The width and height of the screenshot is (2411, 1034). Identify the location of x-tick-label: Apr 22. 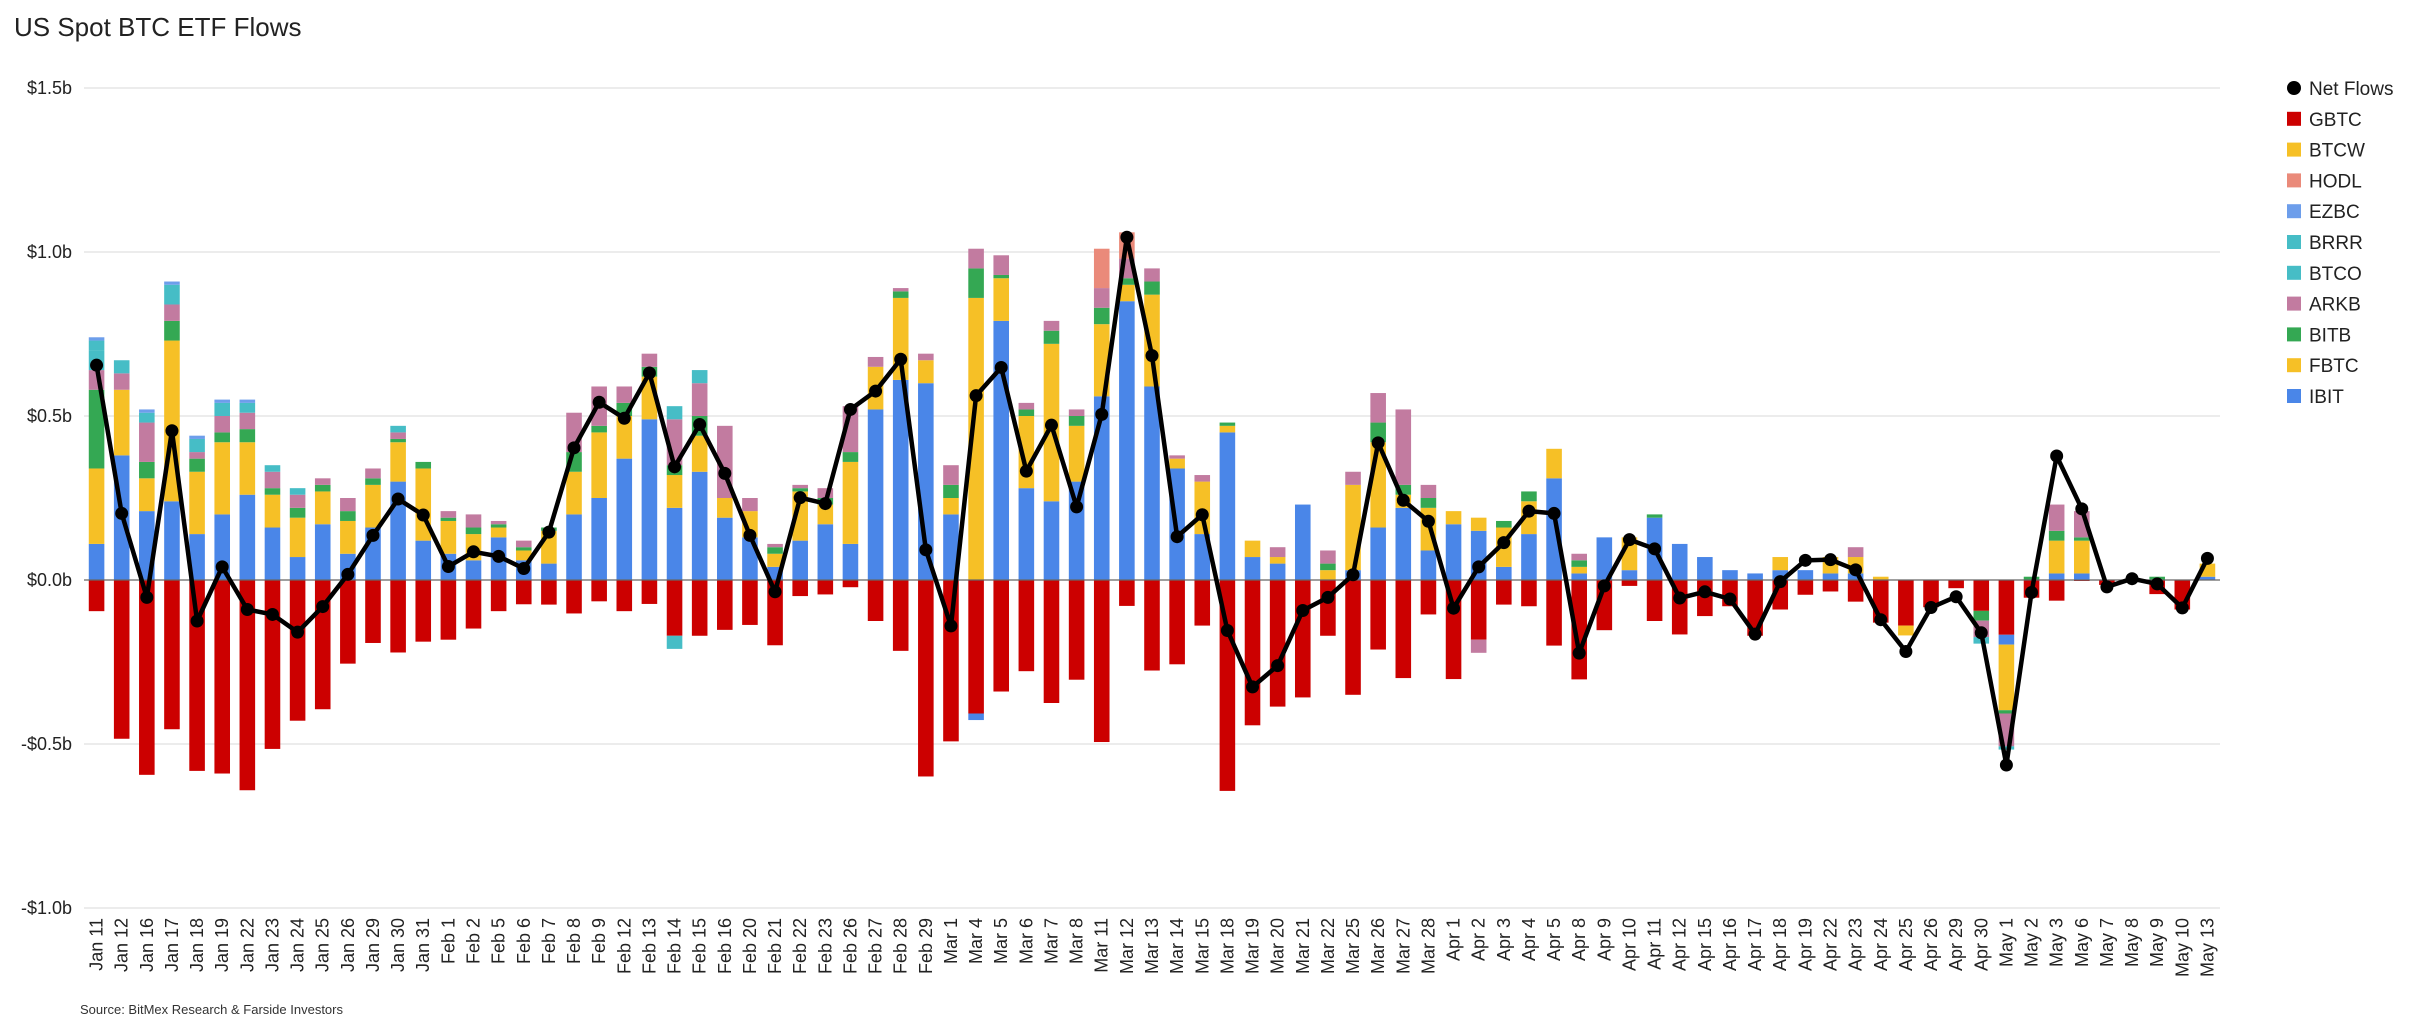
(1830, 944).